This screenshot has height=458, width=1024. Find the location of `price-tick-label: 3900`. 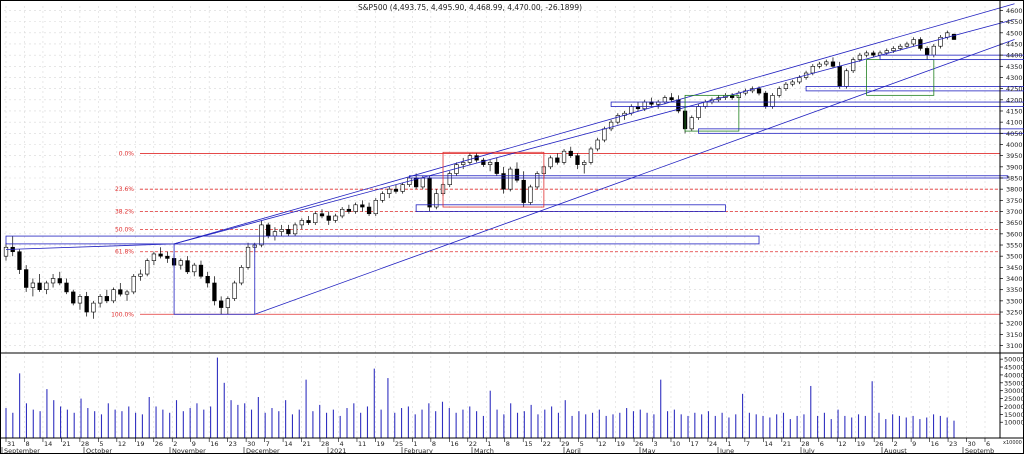

price-tick-label: 3900 is located at coordinates (1014, 167).